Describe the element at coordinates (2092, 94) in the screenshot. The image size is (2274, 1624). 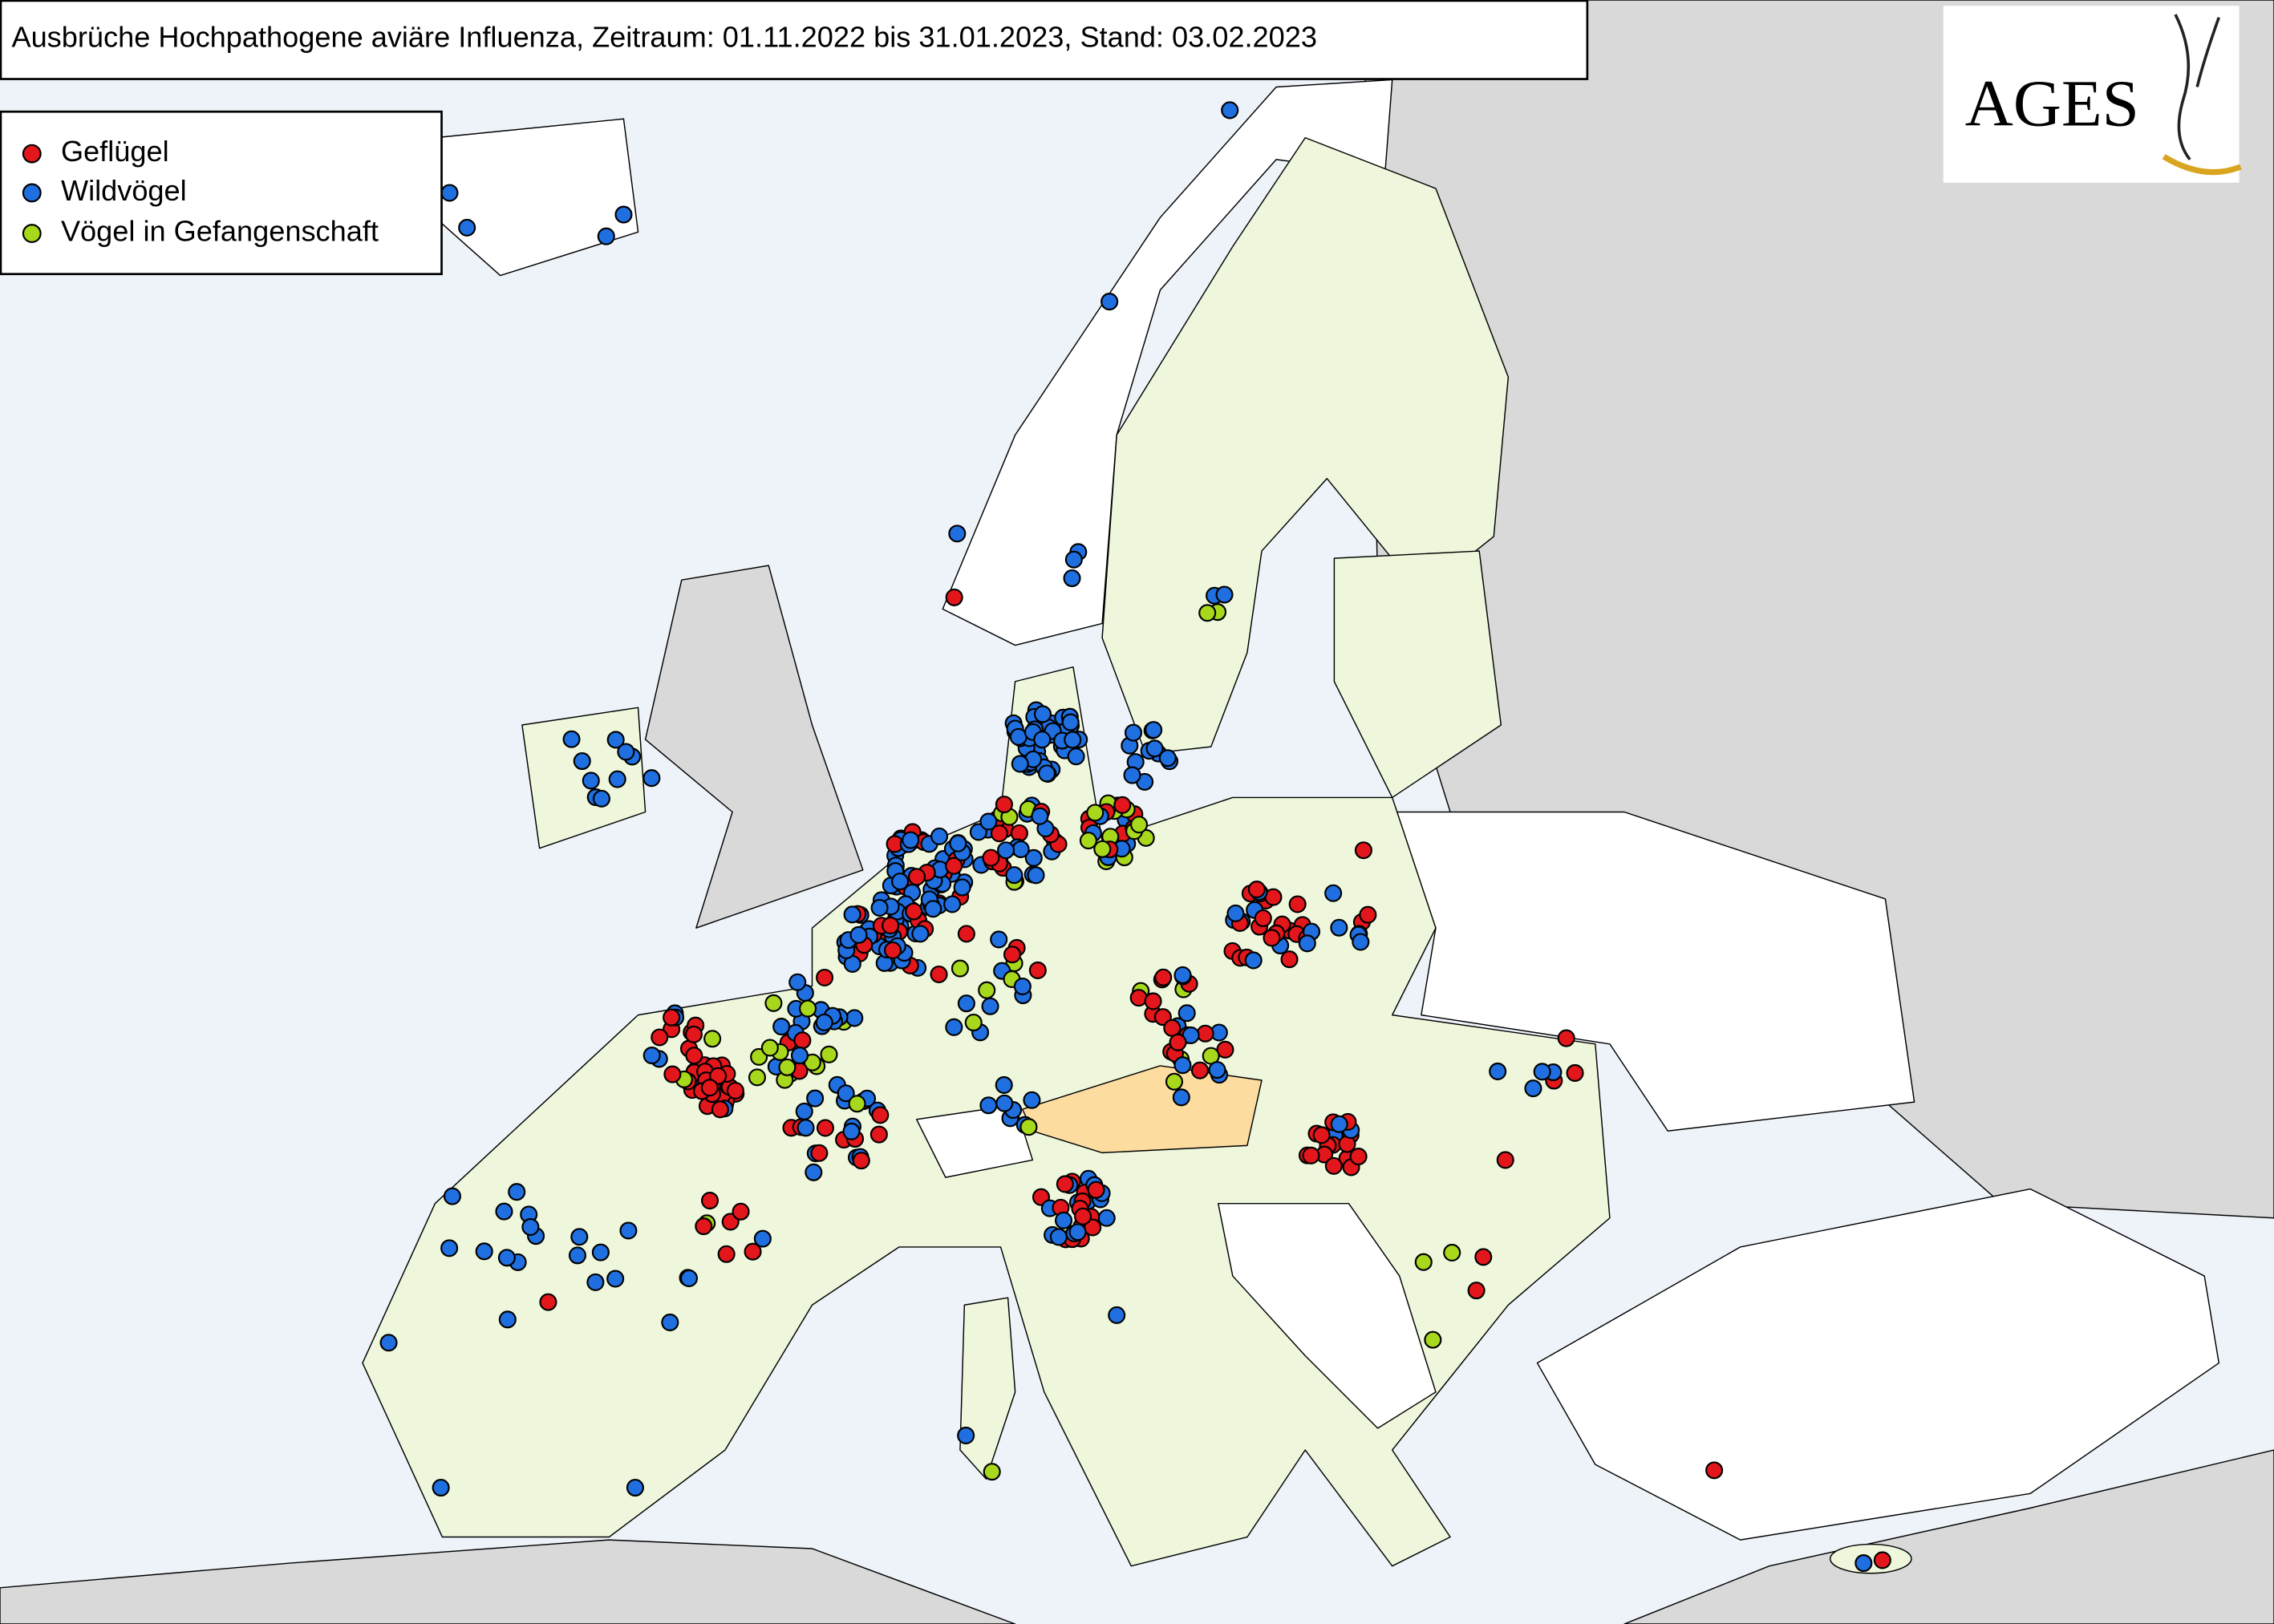
I see `logo: AGES` at that location.